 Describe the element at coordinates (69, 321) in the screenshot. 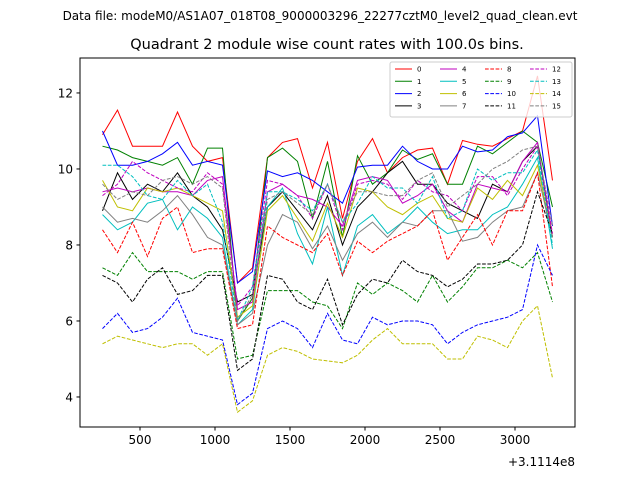

I see `y-tick-label: 6` at that location.